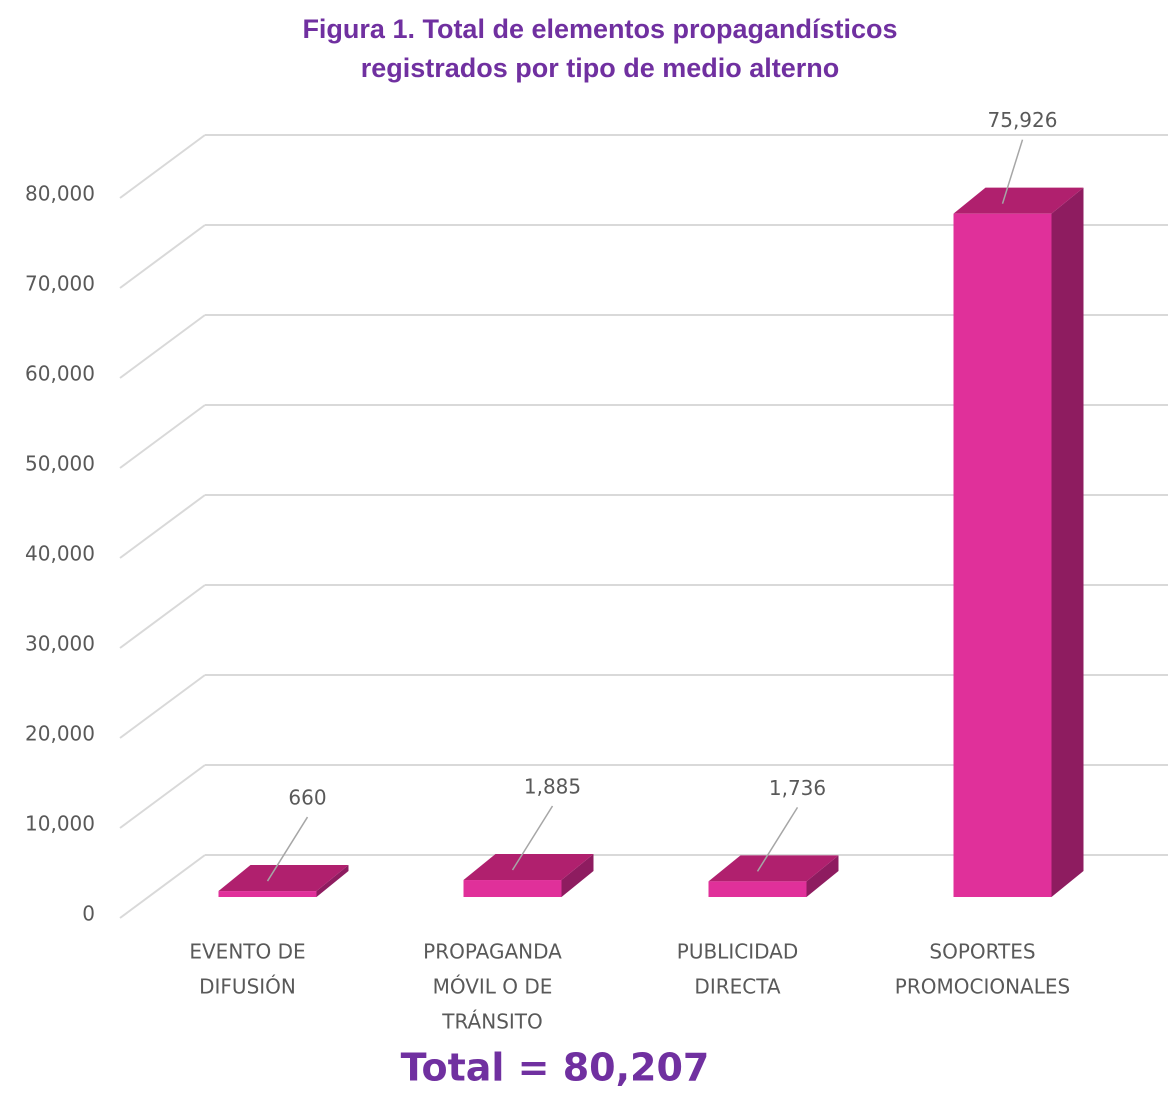 Image resolution: width=1168 pixels, height=1119 pixels. What do you see at coordinates (600, 68) in the screenshot?
I see `chart-title: registrados por tipo de medio alterno` at bounding box center [600, 68].